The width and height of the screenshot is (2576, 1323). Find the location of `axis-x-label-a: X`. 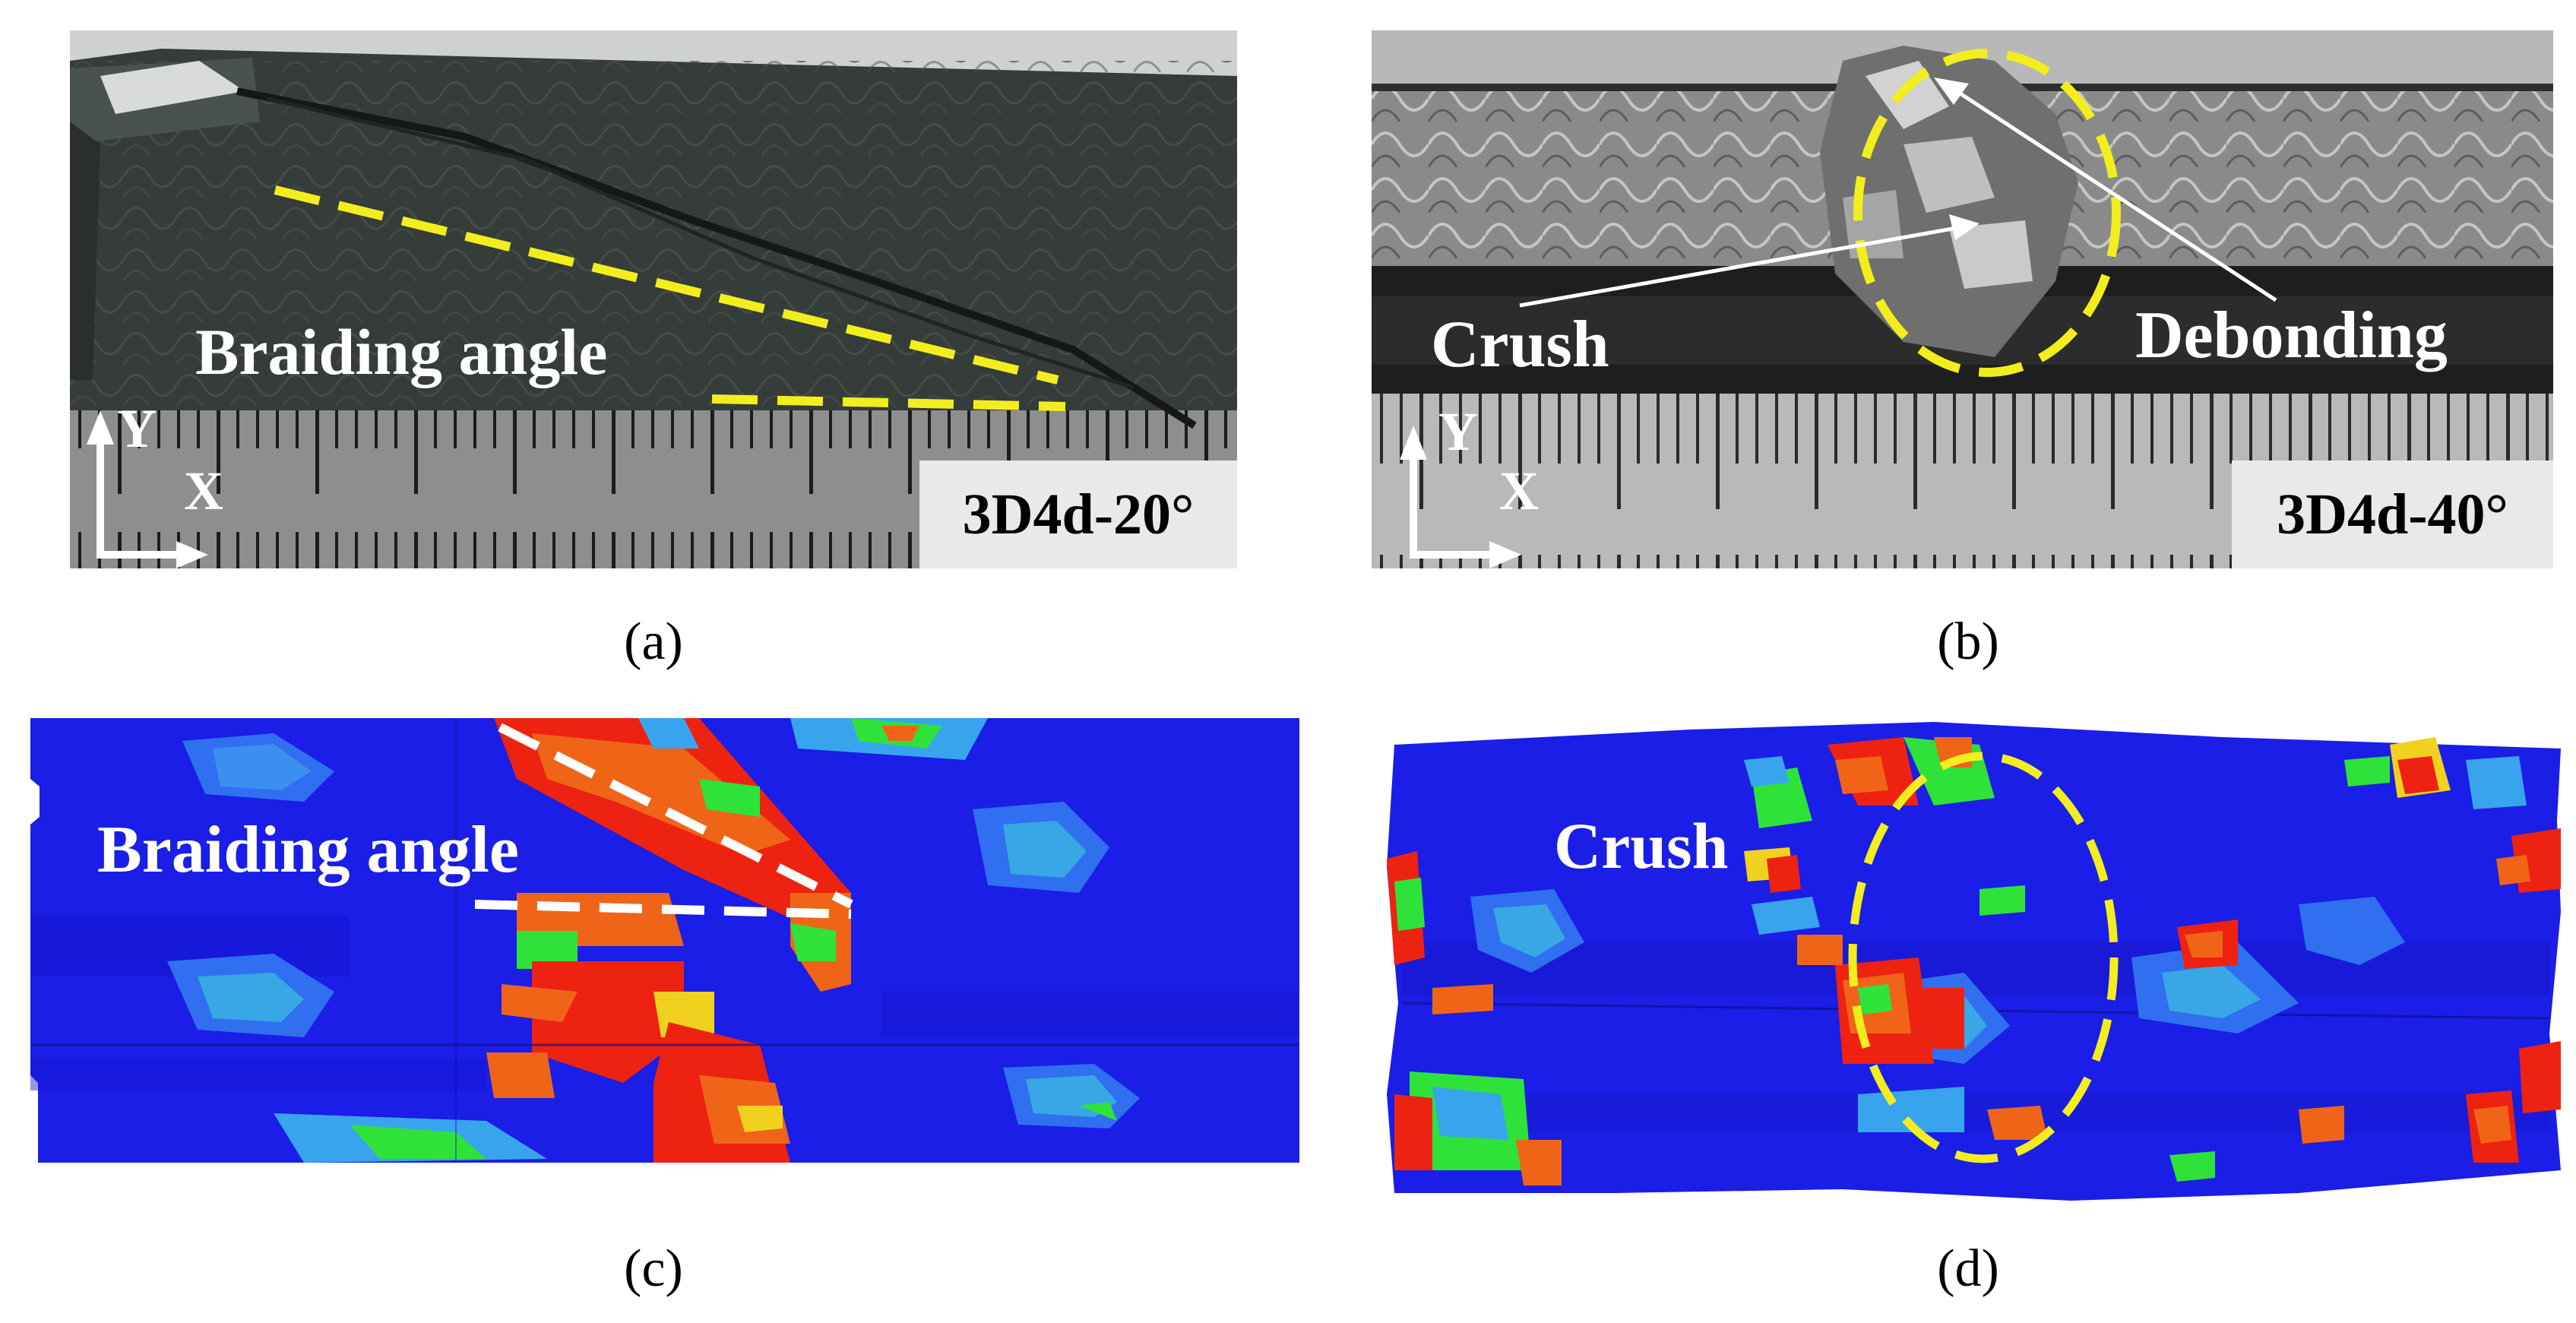

axis-x-label-a: X is located at coordinates (203, 491).